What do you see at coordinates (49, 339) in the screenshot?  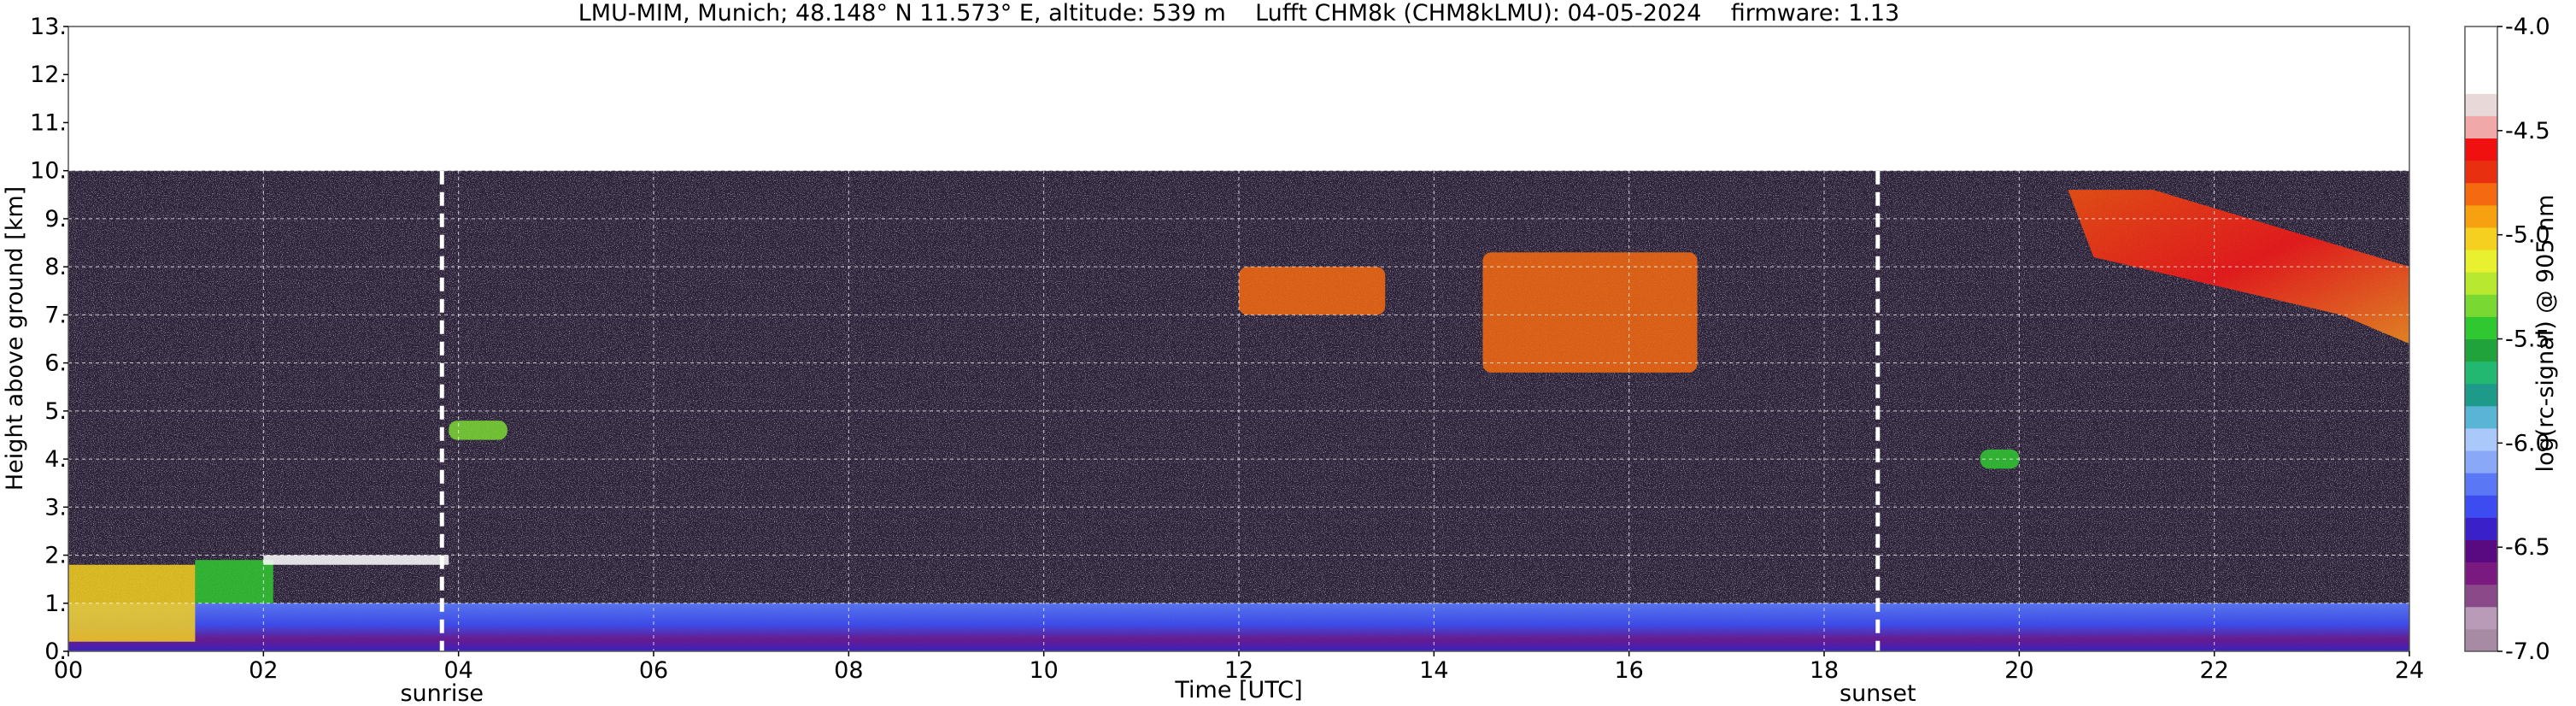 I see `y-axis: 0. 1. 2. 3. 4. 5. 6. 7. 8. 9. 10. 11. 12. 13.` at bounding box center [49, 339].